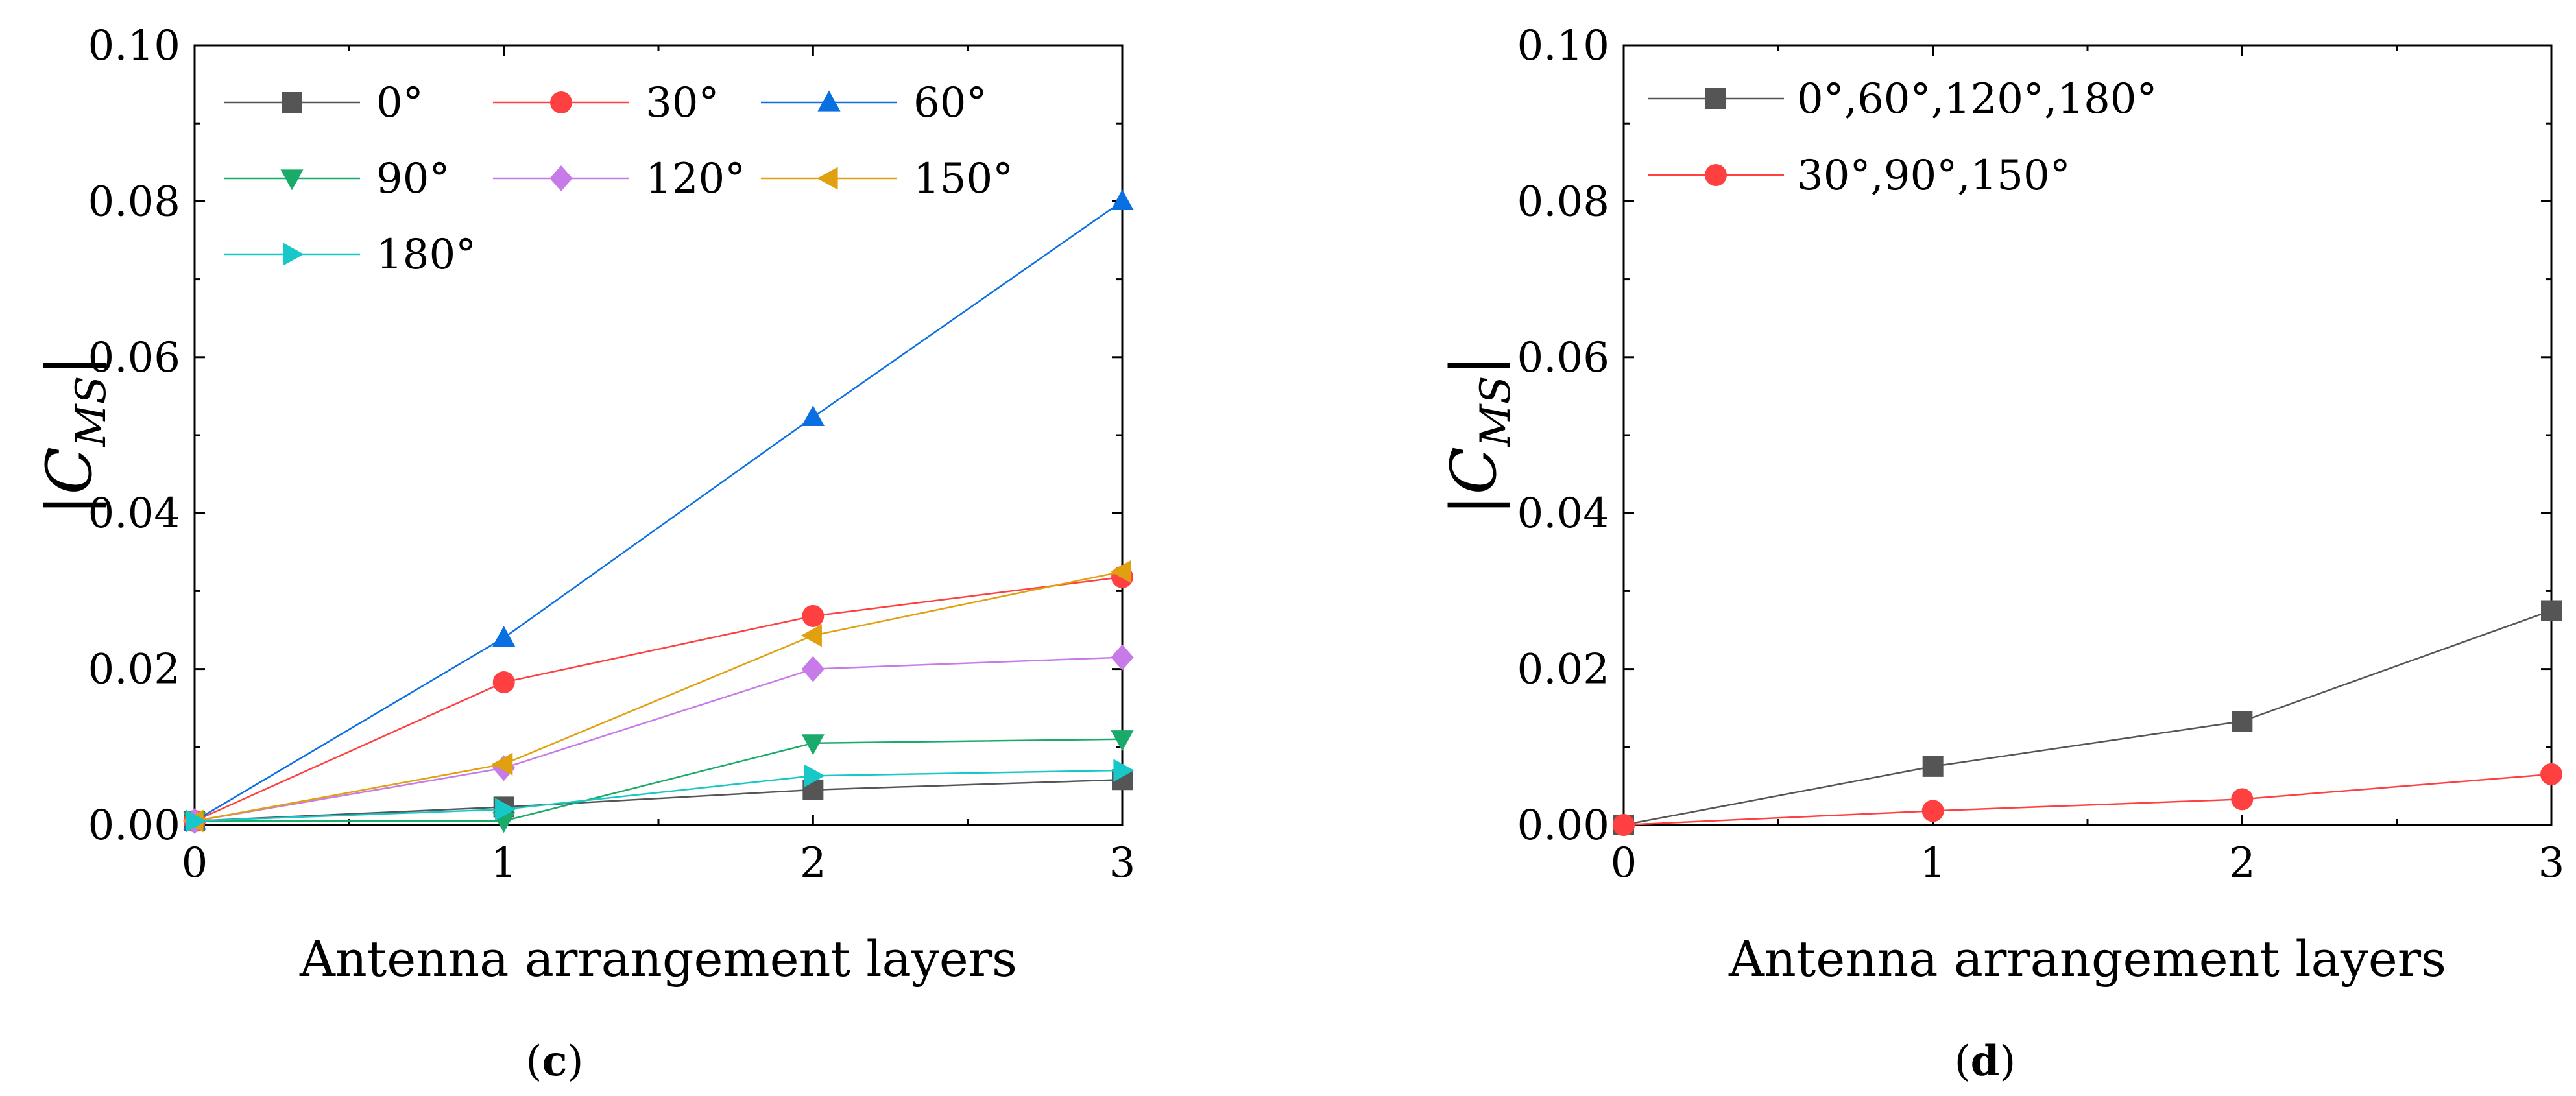  I want to click on panel-d-y-tick-label: 0.02, so click(1563, 670).